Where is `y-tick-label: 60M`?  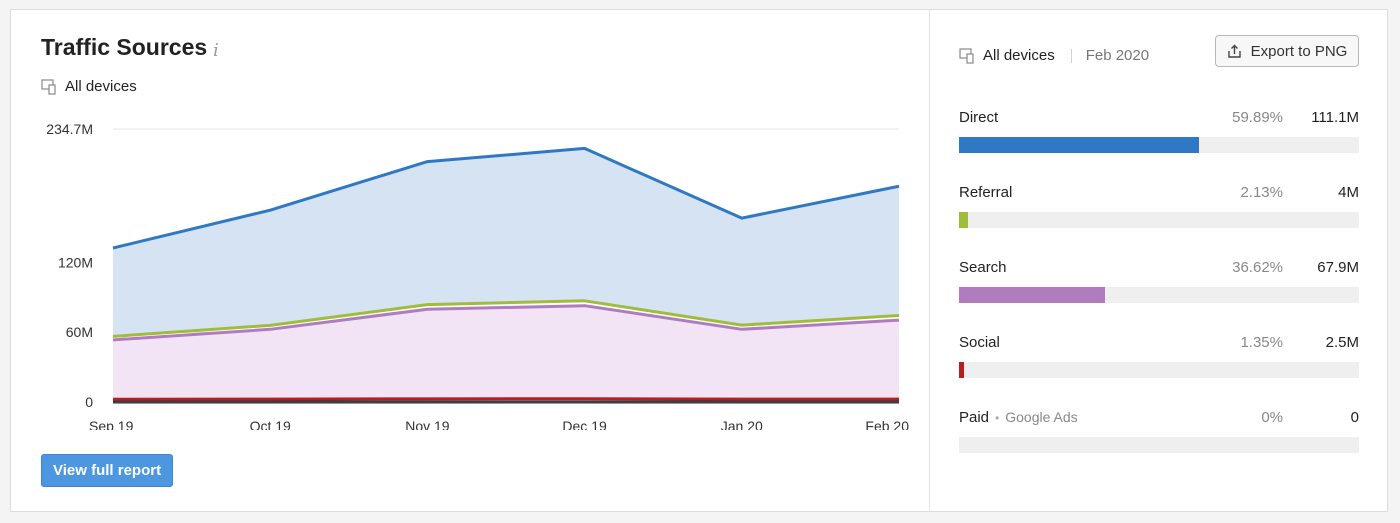 y-tick-label: 60M is located at coordinates (79, 332).